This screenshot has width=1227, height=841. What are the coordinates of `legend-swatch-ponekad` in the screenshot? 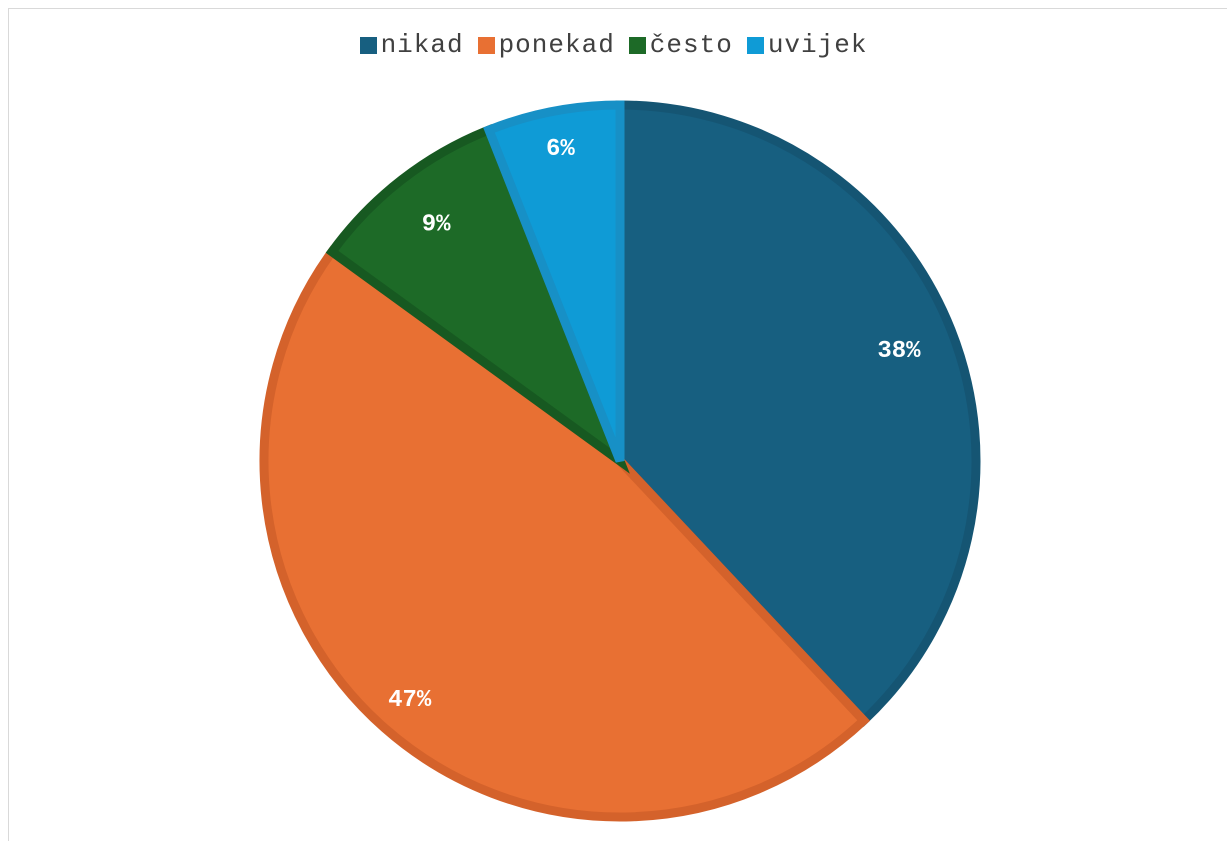 It's located at (486, 45).